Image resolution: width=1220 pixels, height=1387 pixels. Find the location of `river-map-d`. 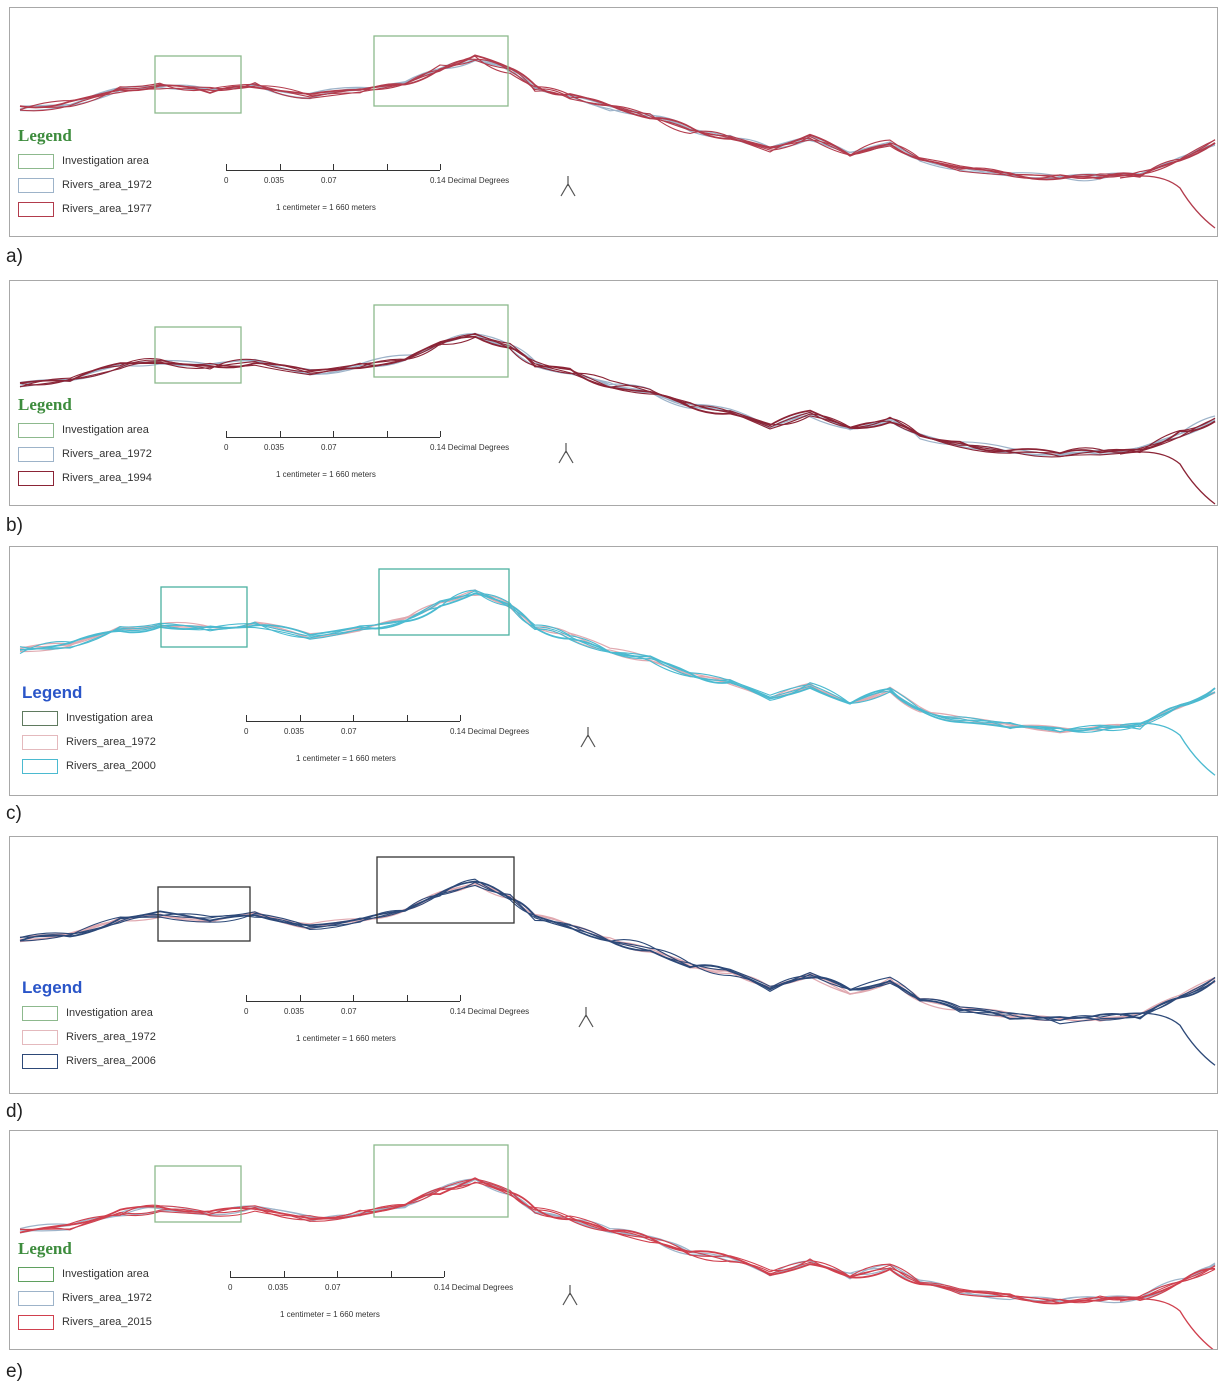

river-map-d is located at coordinates (617, 961).